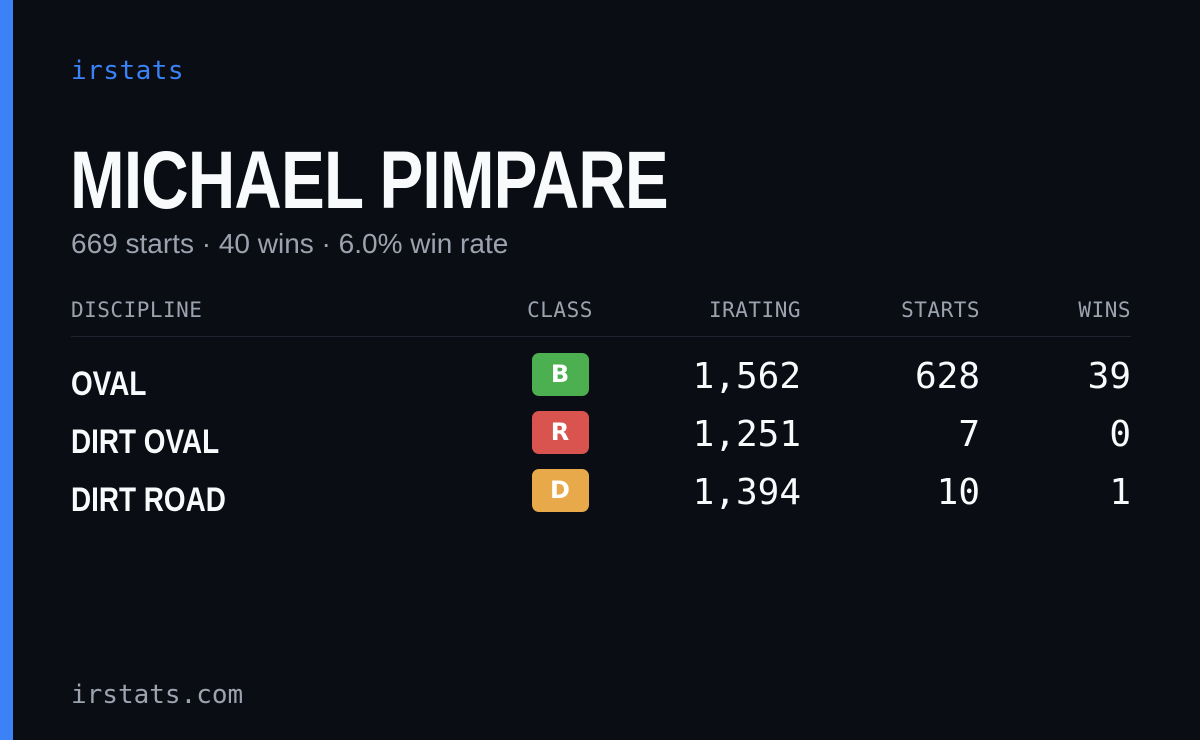 Image resolution: width=1200 pixels, height=740 pixels. Describe the element at coordinates (128, 71) in the screenshot. I see `brand-logo-text: irstats` at that location.